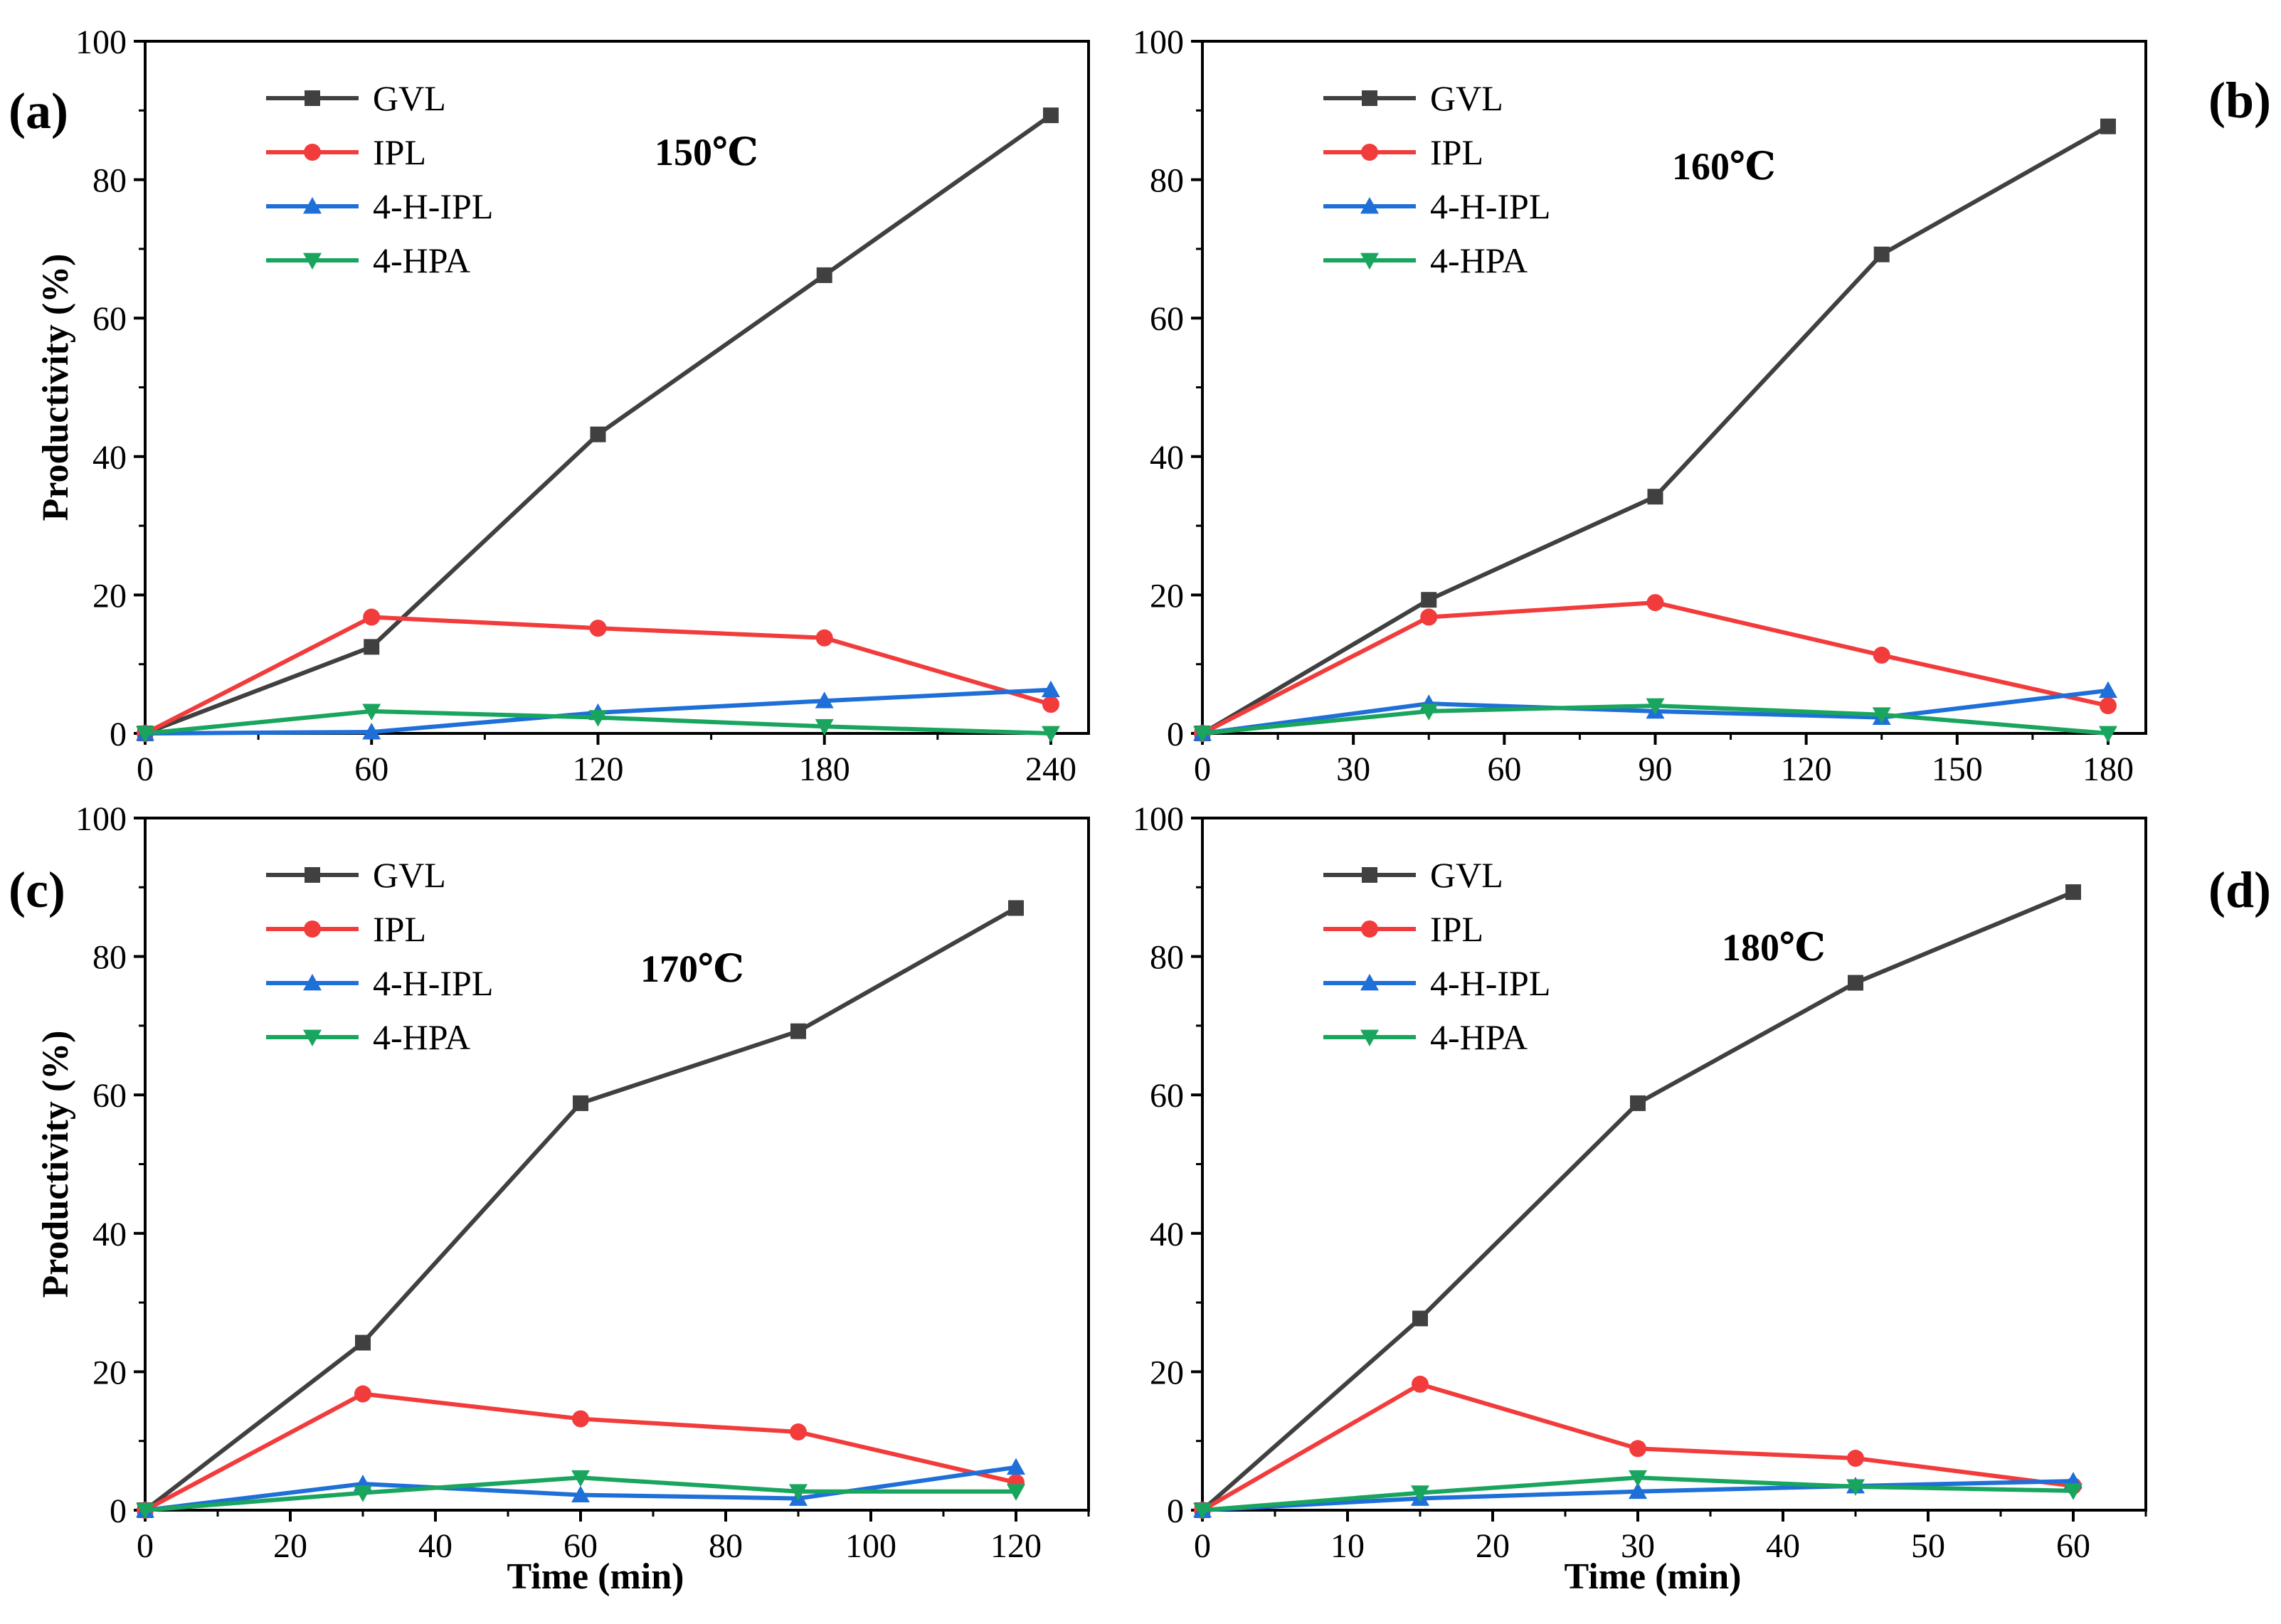 The width and height of the screenshot is (2281, 1624). What do you see at coordinates (2239, 889) in the screenshot?
I see `panel-letter: (d)` at bounding box center [2239, 889].